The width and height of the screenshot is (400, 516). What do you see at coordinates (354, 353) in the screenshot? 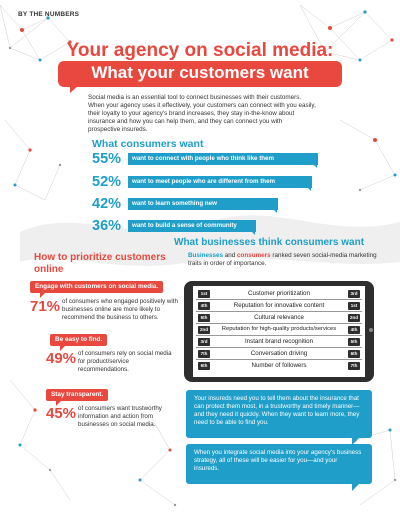
I see `consumer-rank: 6th` at bounding box center [354, 353].